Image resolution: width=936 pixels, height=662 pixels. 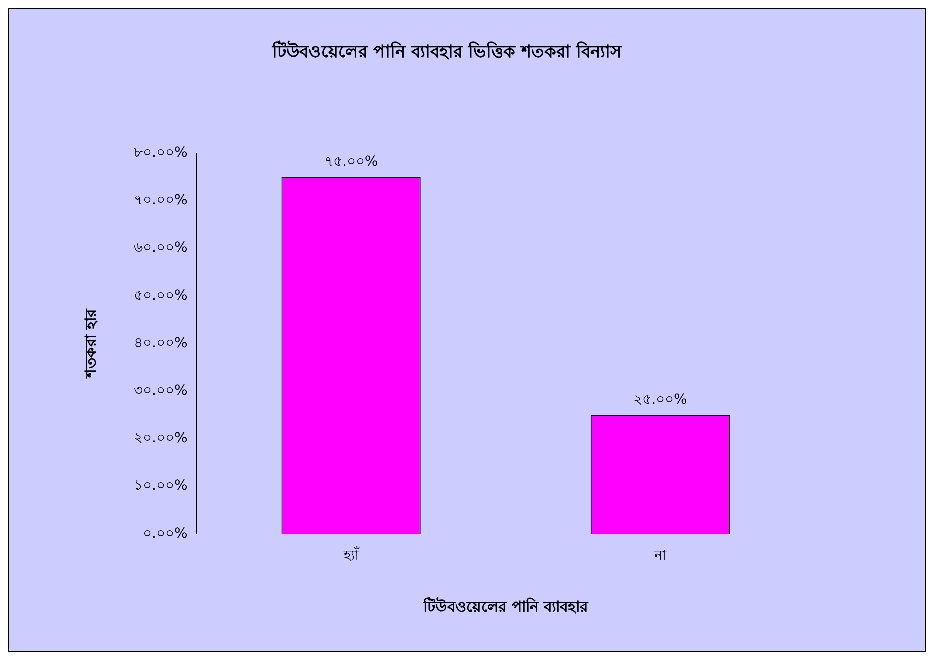 What do you see at coordinates (161, 438) in the screenshot?
I see `y-tick-label: ২০.০০%` at bounding box center [161, 438].